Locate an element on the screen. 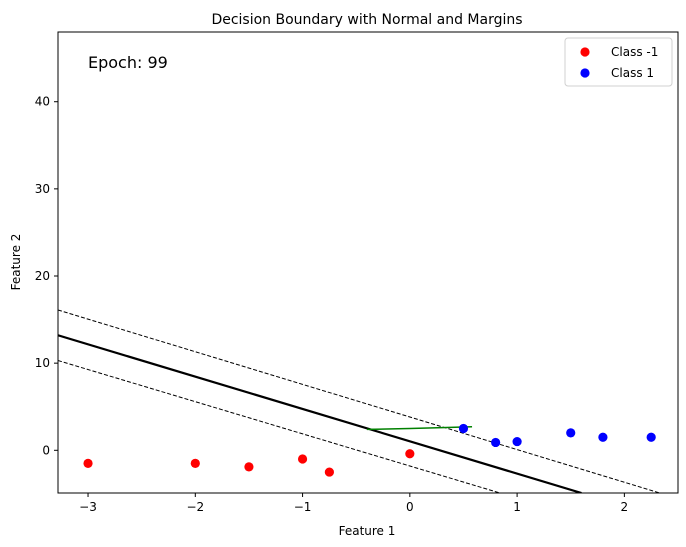 This screenshot has height=547, width=686. x-tick-label-3: 0 is located at coordinates (410, 507).